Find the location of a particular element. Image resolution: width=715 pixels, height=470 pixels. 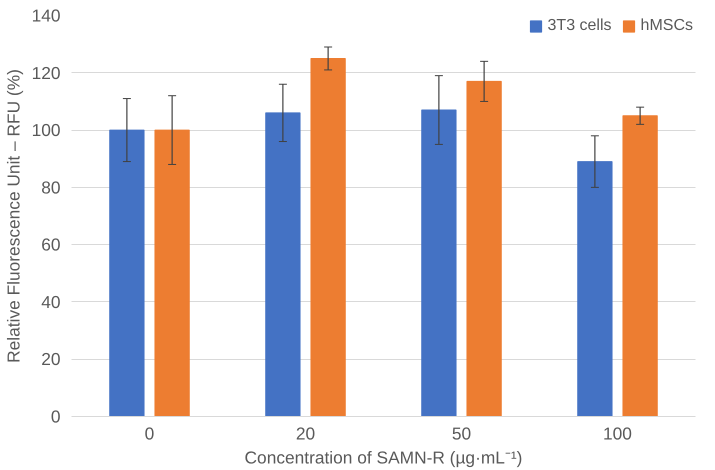

legend-label: 3T3 cells is located at coordinates (580, 26).